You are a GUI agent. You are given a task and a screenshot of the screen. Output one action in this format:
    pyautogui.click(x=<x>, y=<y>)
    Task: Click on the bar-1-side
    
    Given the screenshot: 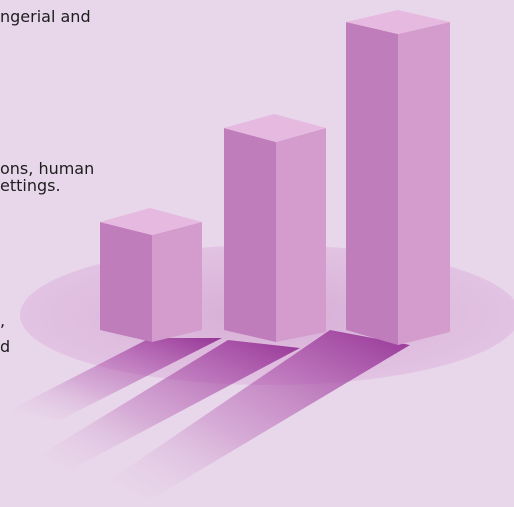 What is the action you would take?
    pyautogui.click(x=177, y=282)
    